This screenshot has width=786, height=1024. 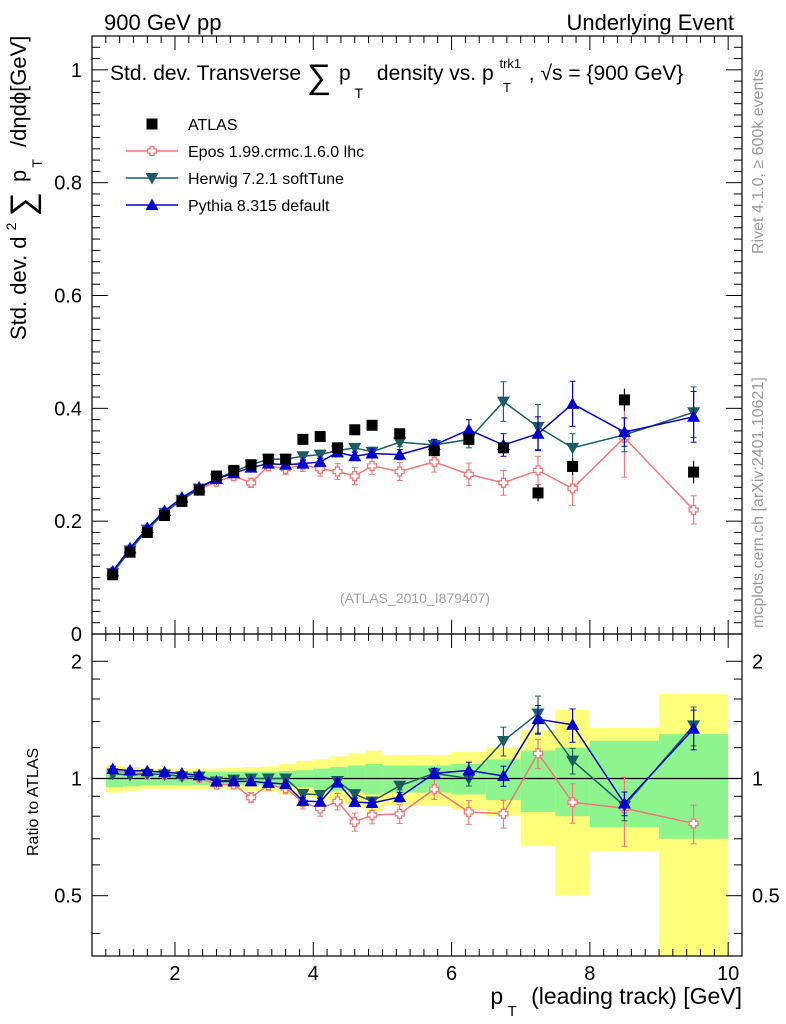 I want to click on y-tick-label: 0.6, so click(x=68, y=297).